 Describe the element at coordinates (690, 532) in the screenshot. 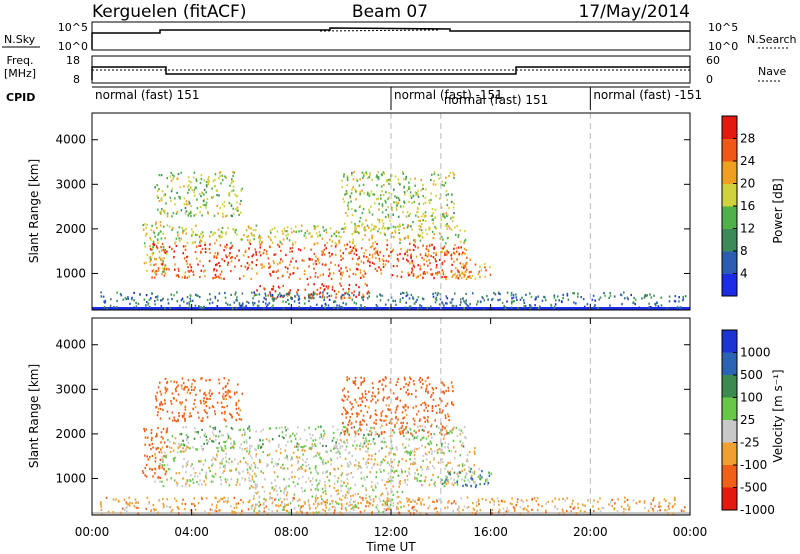

I see `x-tick-label: 00:00` at that location.